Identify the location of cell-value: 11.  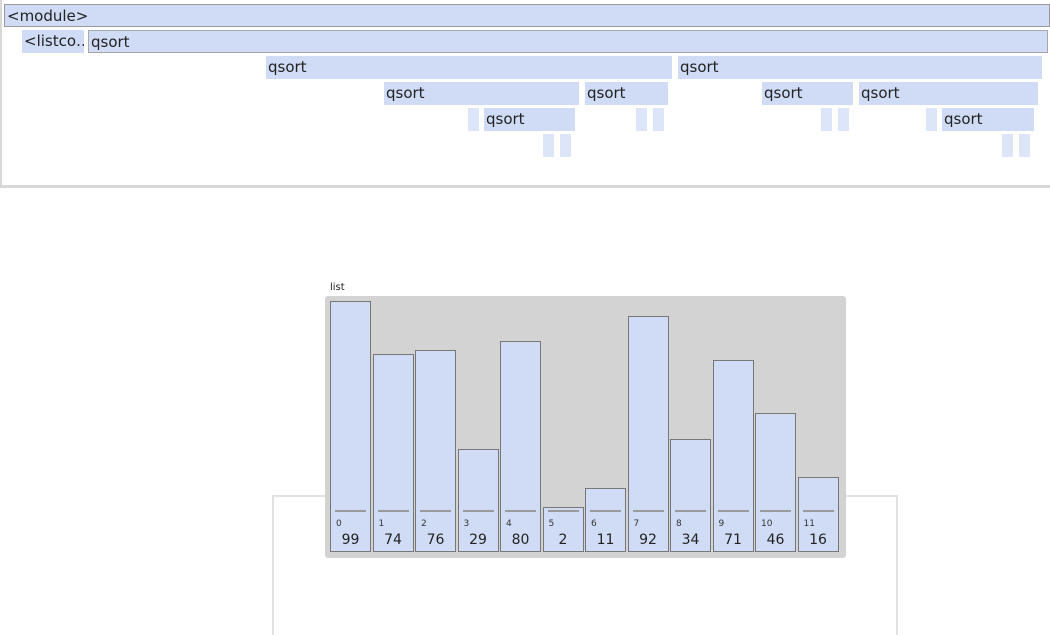
(605, 540).